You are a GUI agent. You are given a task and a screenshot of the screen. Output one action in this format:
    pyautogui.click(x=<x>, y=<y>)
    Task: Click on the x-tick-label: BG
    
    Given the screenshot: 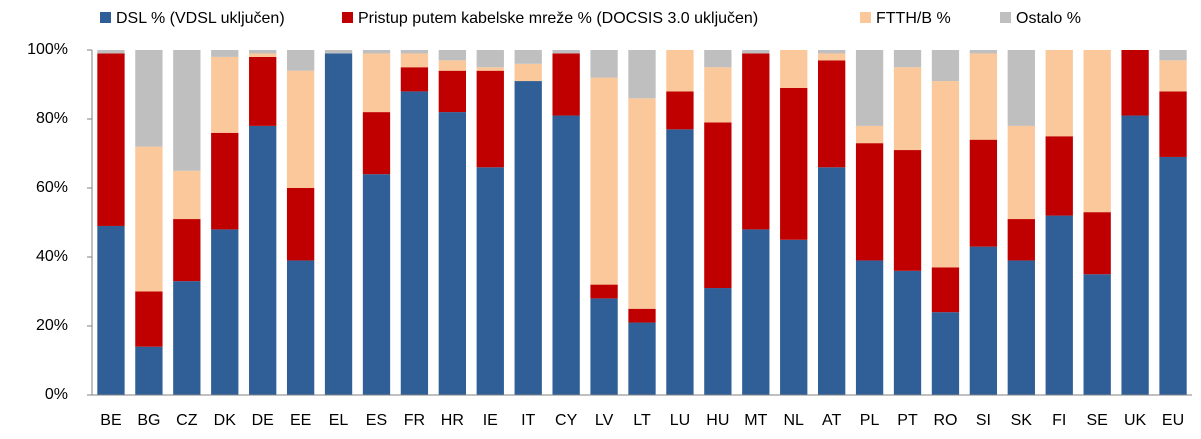 What is the action you would take?
    pyautogui.click(x=148, y=420)
    